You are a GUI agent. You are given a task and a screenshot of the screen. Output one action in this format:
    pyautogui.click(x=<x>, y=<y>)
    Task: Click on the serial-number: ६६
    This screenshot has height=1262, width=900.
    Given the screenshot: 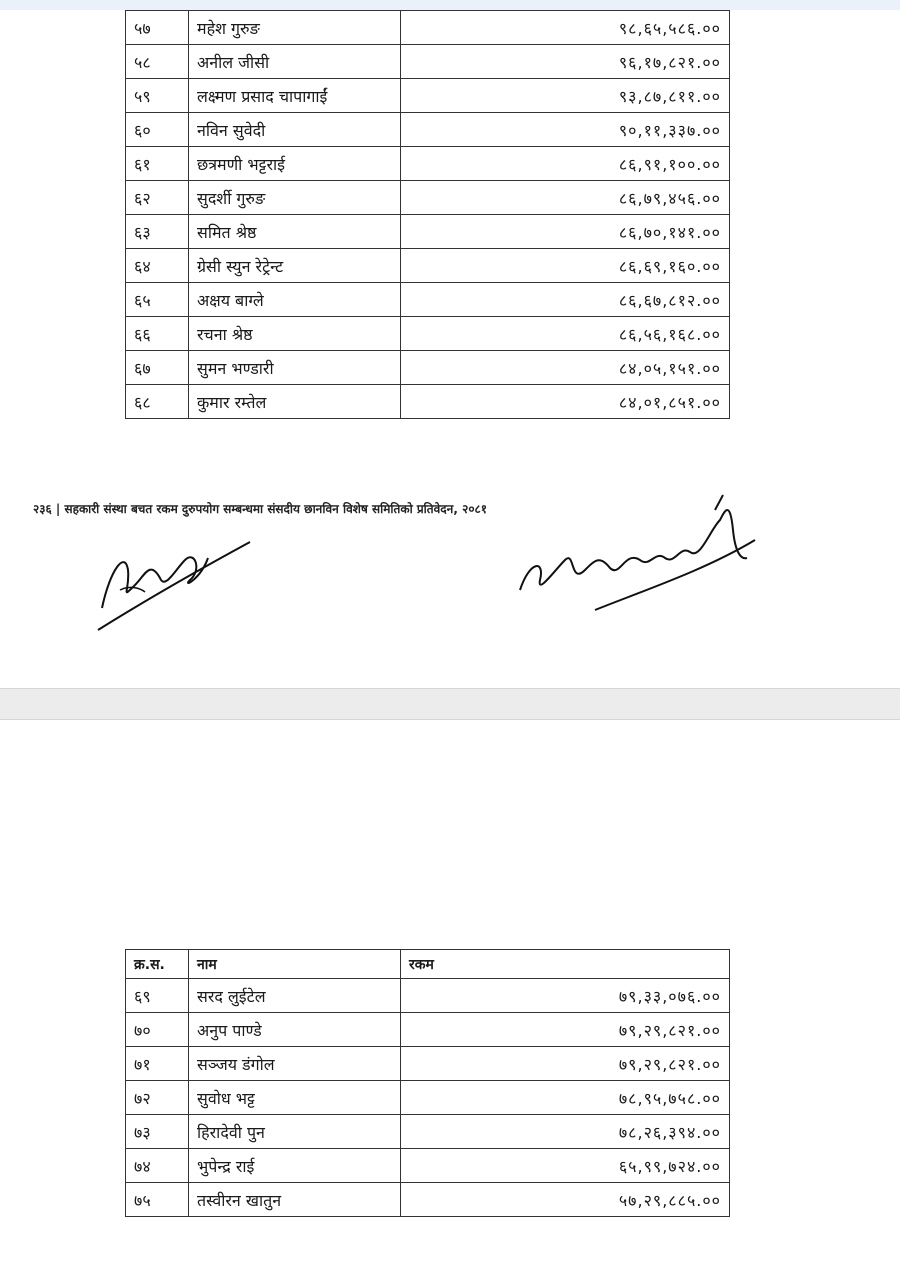 What is the action you would take?
    pyautogui.click(x=157, y=333)
    